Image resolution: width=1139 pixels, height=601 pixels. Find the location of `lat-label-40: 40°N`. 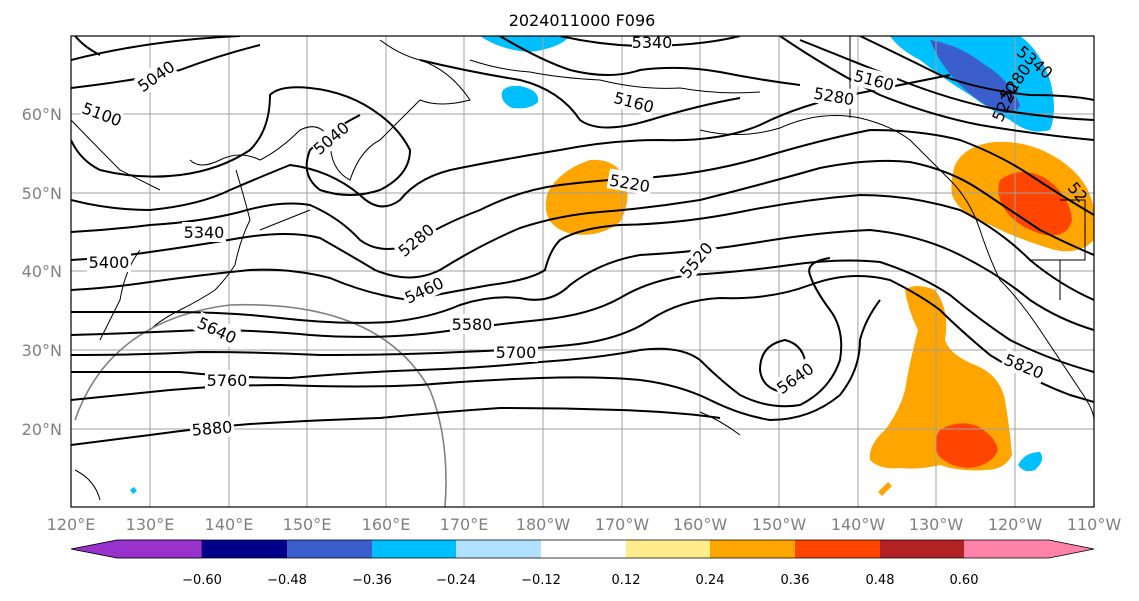

lat-label-40: 40°N is located at coordinates (42, 271).